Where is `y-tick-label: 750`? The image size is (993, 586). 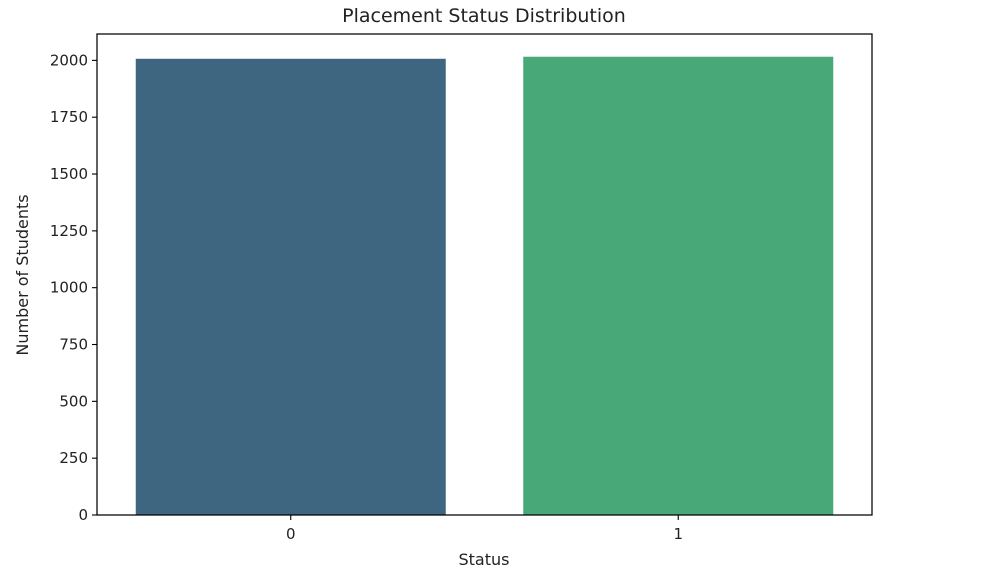
y-tick-label: 750 is located at coordinates (73, 345).